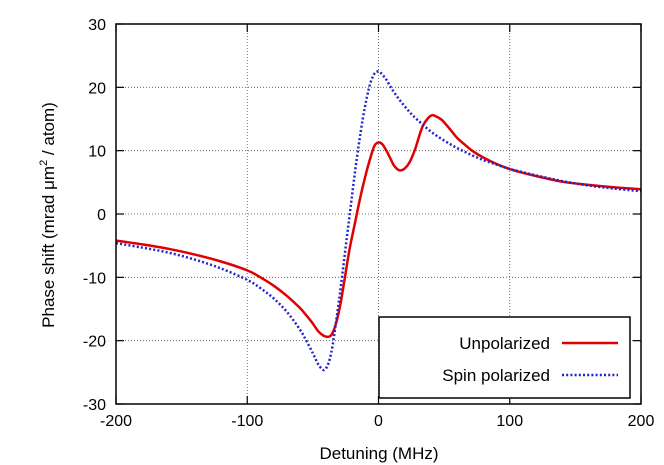 The image size is (664, 465). I want to click on x-tick-label-4: 200, so click(641, 421).